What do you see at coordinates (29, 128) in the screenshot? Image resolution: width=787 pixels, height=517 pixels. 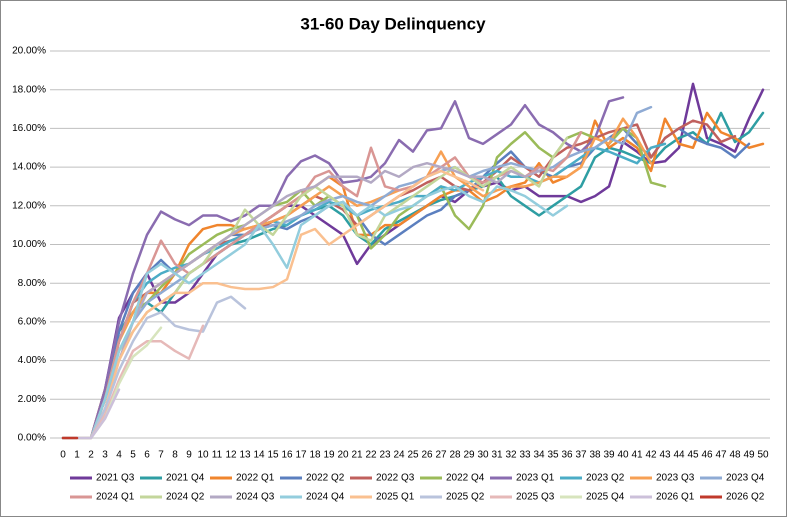 I see `y-tick-label: 16.00%` at bounding box center [29, 128].